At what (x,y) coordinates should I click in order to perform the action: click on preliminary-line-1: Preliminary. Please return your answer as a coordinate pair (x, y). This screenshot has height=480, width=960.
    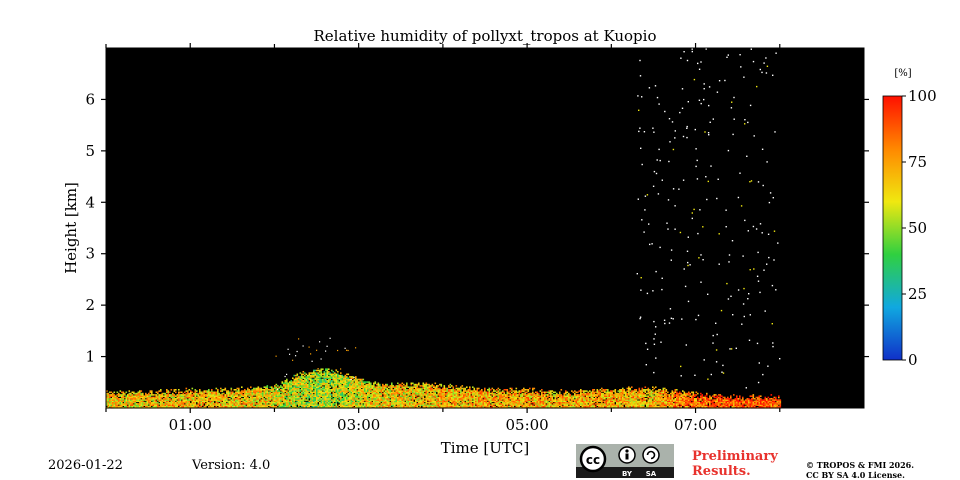
    Looking at the image, I should click on (735, 456).